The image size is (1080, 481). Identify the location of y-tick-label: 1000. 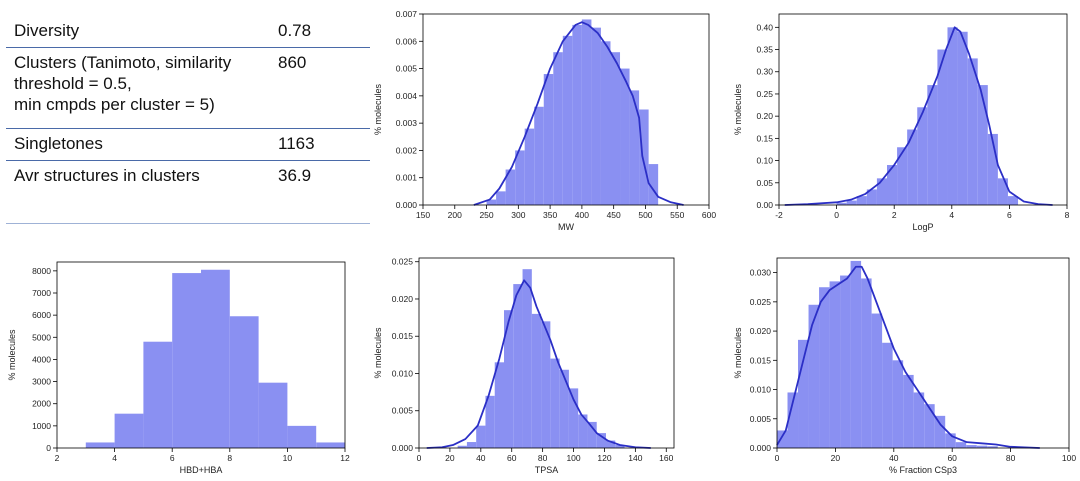
(41, 426).